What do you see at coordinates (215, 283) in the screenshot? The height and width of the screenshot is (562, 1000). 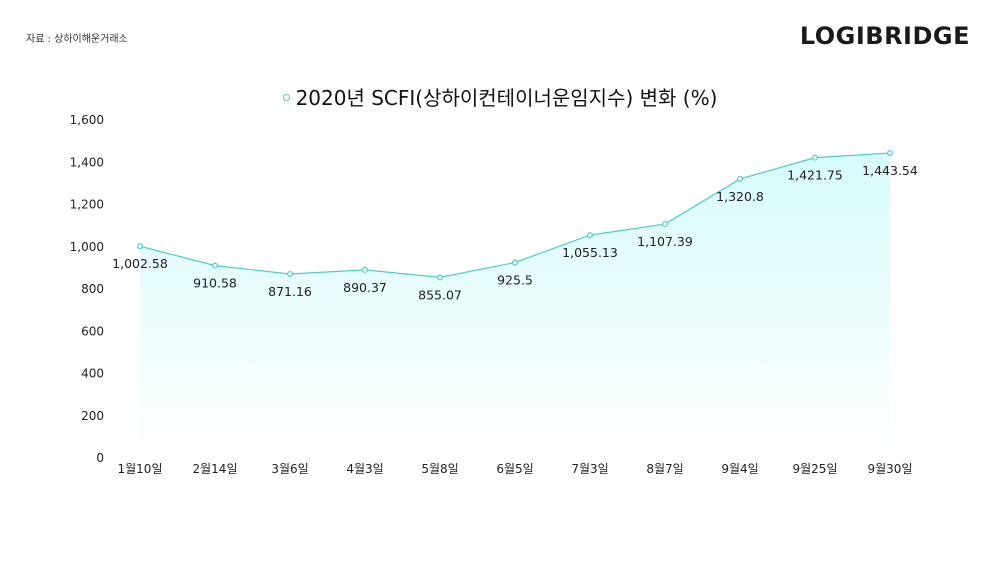 I see `data-label: 910.58` at bounding box center [215, 283].